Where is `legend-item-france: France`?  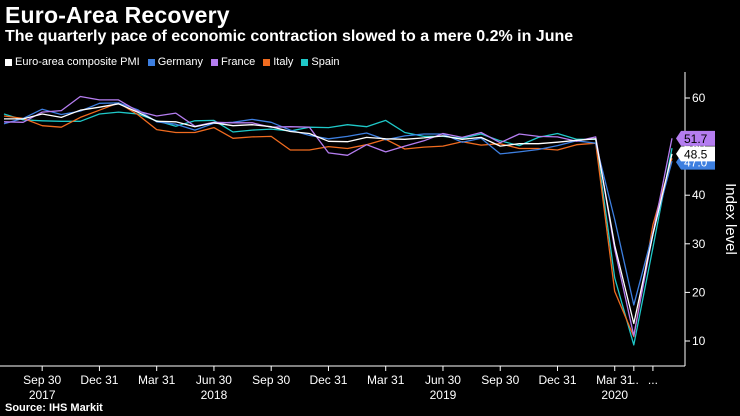
legend-item-france: France is located at coordinates (233, 62).